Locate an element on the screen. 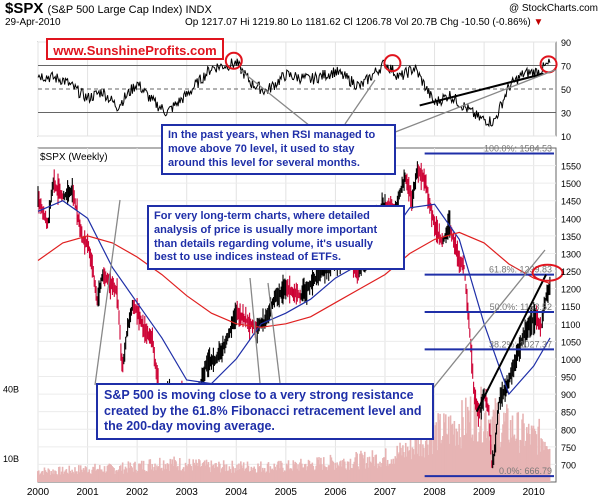 The image size is (602, 502). price-tick-label: 1300 is located at coordinates (571, 254).